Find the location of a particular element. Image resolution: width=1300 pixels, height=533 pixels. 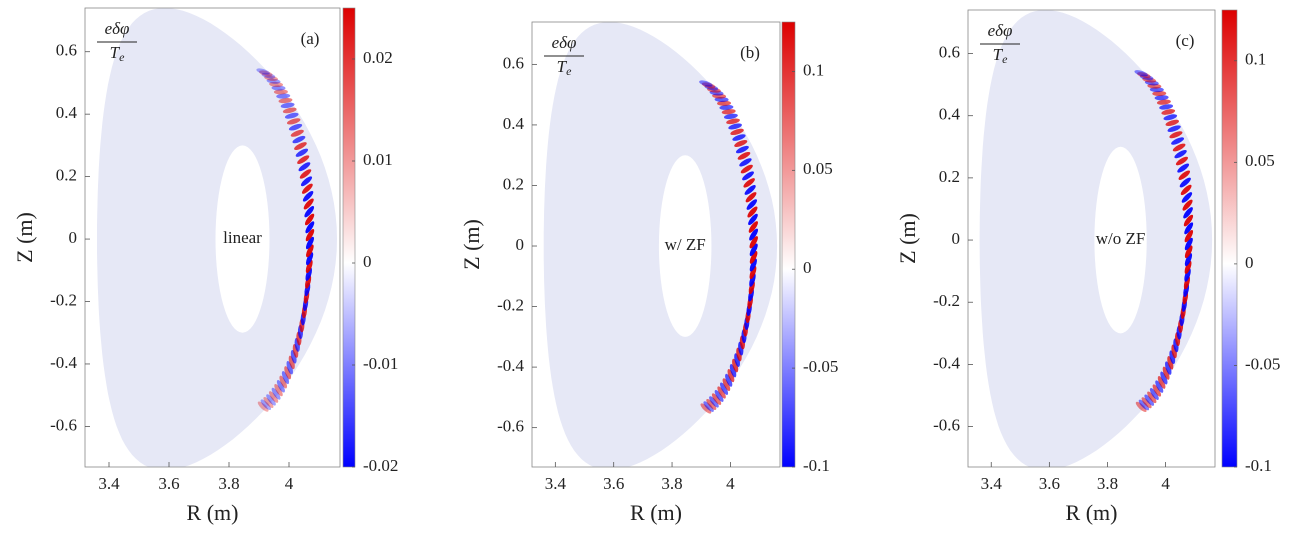

y-tick-label: -0.4 is located at coordinates (510, 365).